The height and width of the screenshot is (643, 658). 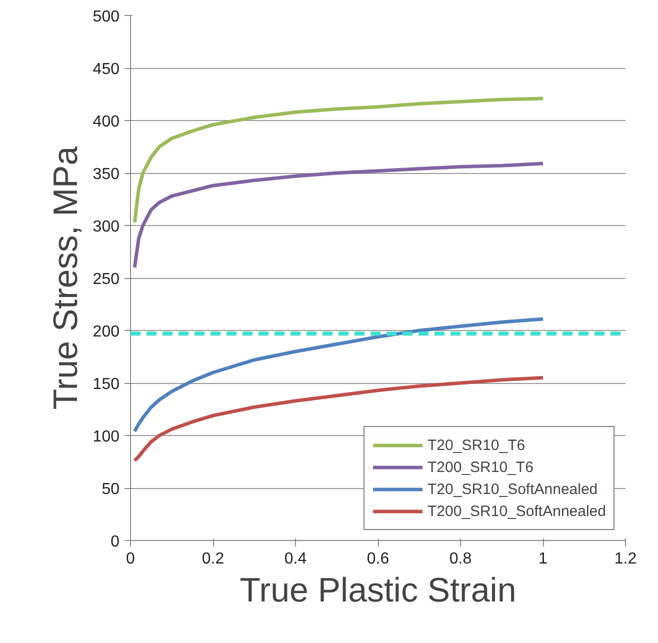 What do you see at coordinates (106, 227) in the screenshot?
I see `y-tick-label: 300` at bounding box center [106, 227].